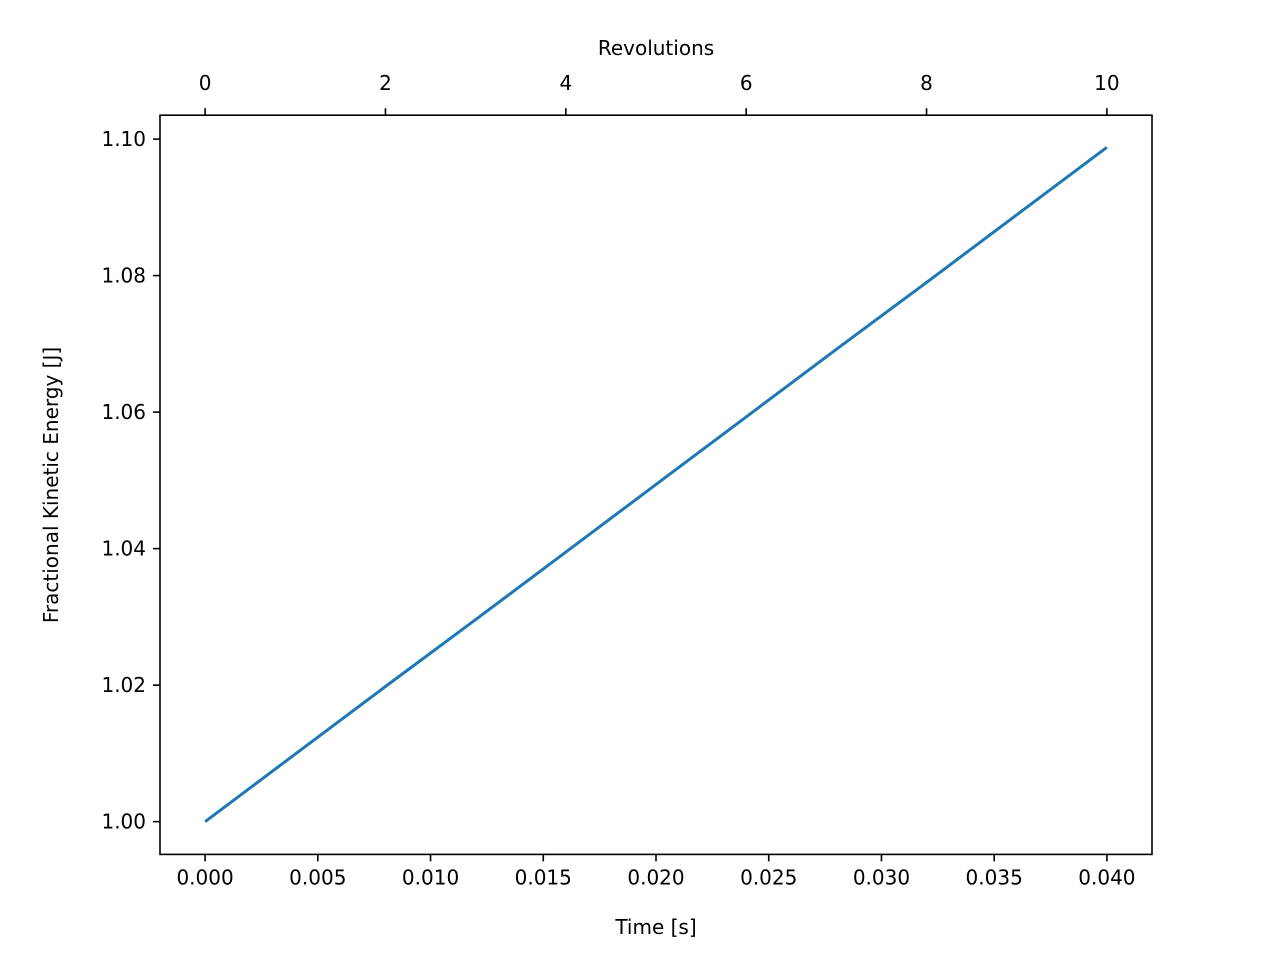  What do you see at coordinates (123, 549) in the screenshot?
I see `y-tick-label: 1.04` at bounding box center [123, 549].